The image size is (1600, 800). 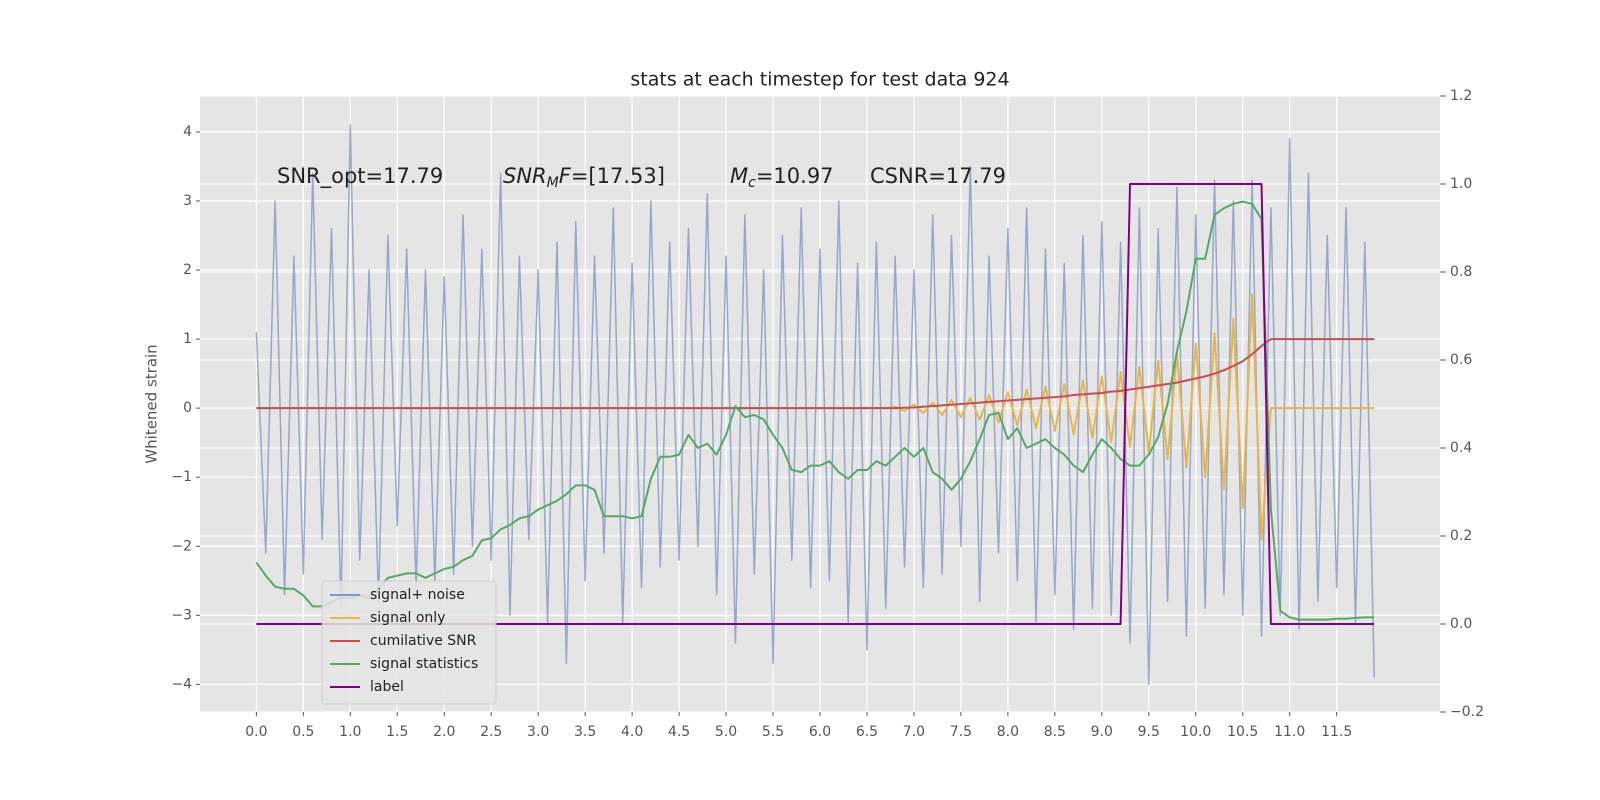 I want to click on y2-tick-label: 0.6, so click(x=1461, y=360).